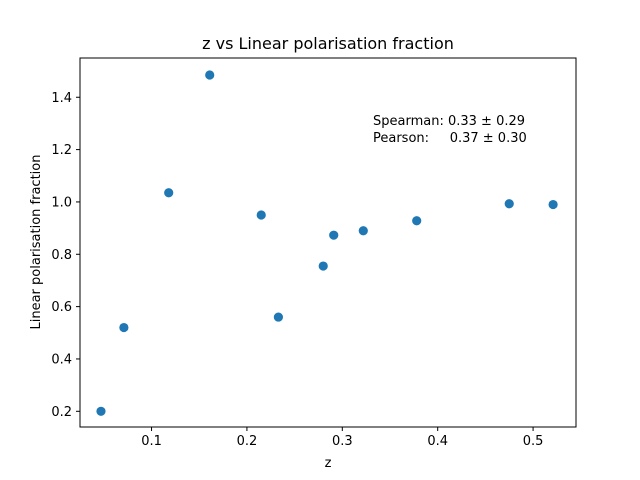  Describe the element at coordinates (151, 441) in the screenshot. I see `x-tick-label: 0.1` at that location.